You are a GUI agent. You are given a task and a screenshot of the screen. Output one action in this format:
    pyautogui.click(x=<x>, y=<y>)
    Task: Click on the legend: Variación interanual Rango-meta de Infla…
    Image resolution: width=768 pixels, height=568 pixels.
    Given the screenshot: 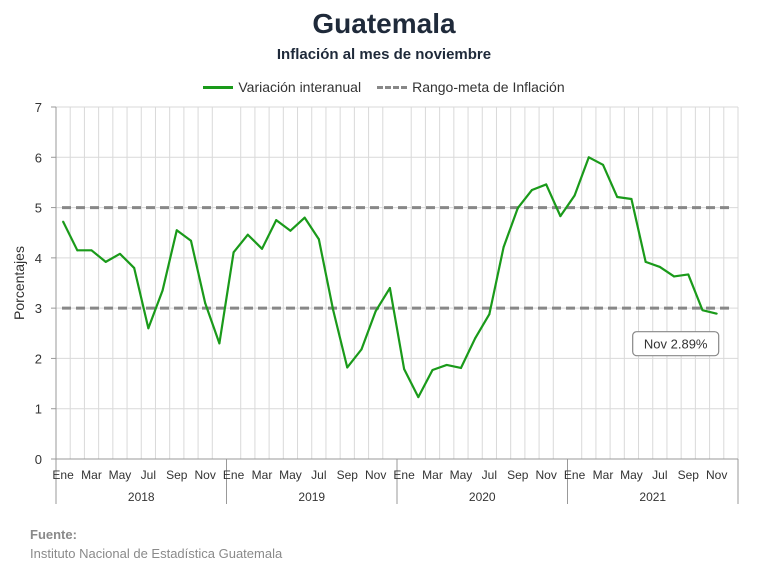 What is the action you would take?
    pyautogui.click(x=384, y=87)
    